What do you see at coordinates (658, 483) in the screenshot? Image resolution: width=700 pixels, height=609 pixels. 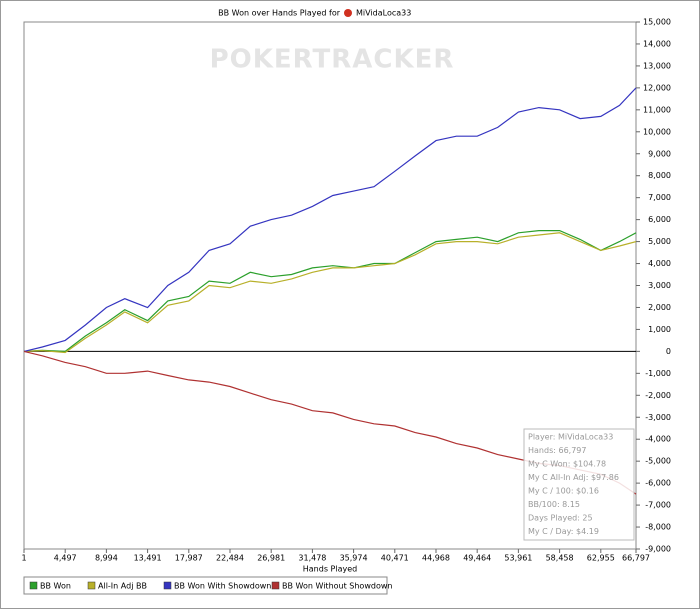 I see `y-tick-label: -6,000` at bounding box center [658, 483].